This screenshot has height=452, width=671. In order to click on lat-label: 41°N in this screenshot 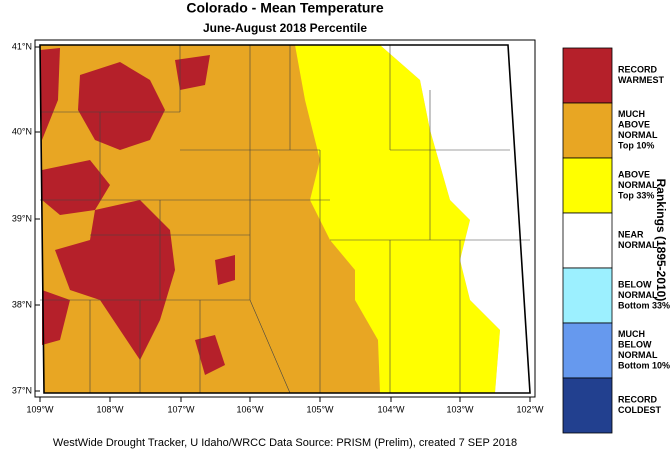, I will do `click(22, 46)`.